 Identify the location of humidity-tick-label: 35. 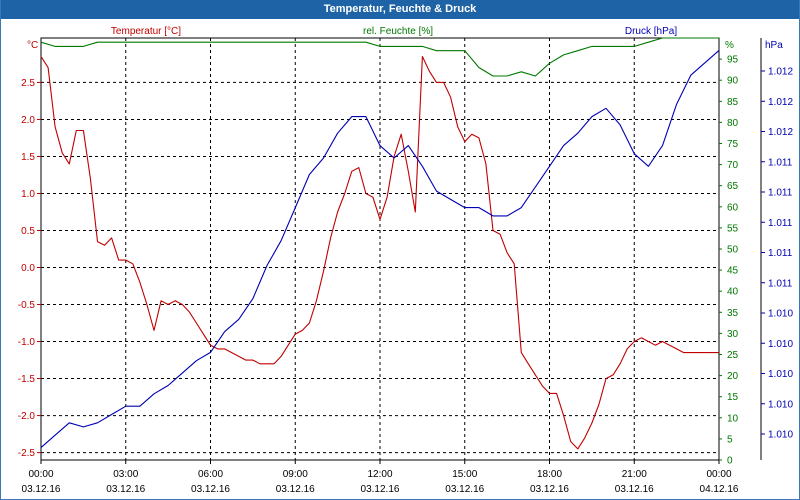
(733, 313).